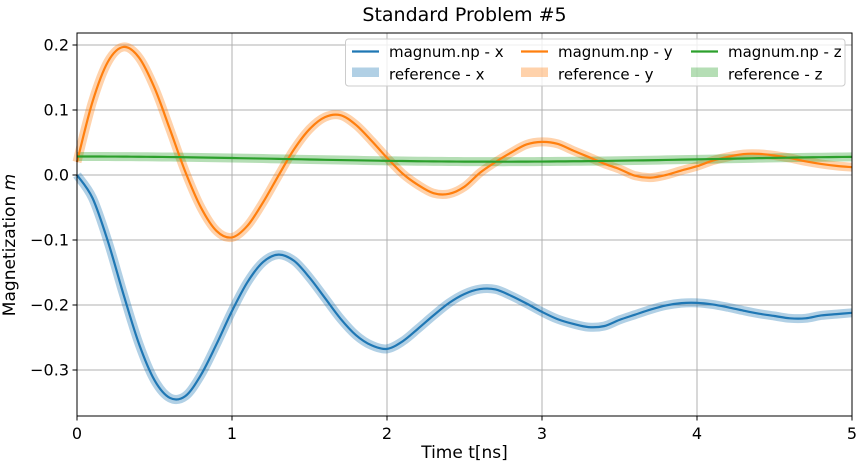 This screenshot has width=866, height=474. I want to click on x-tick-label-2: 2, so click(387, 433).